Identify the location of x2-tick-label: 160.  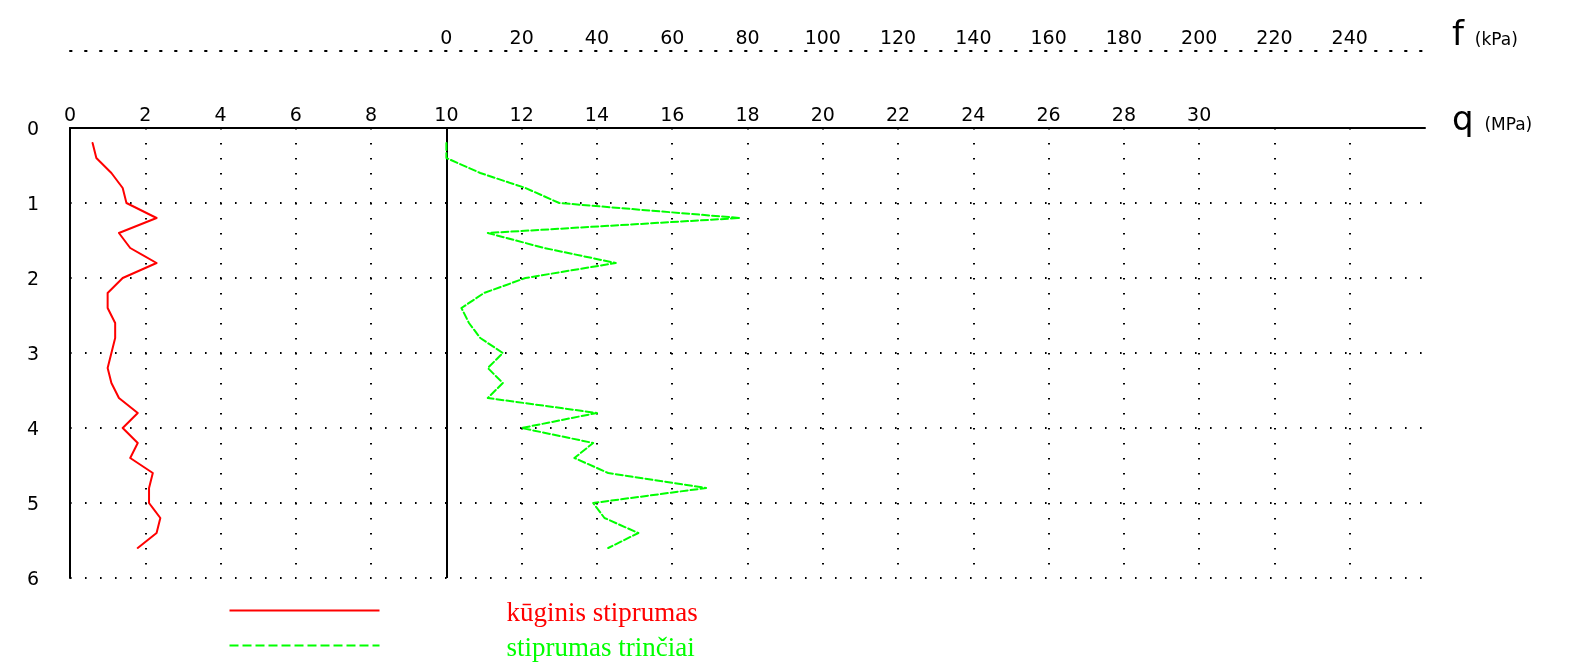
(1048, 36).